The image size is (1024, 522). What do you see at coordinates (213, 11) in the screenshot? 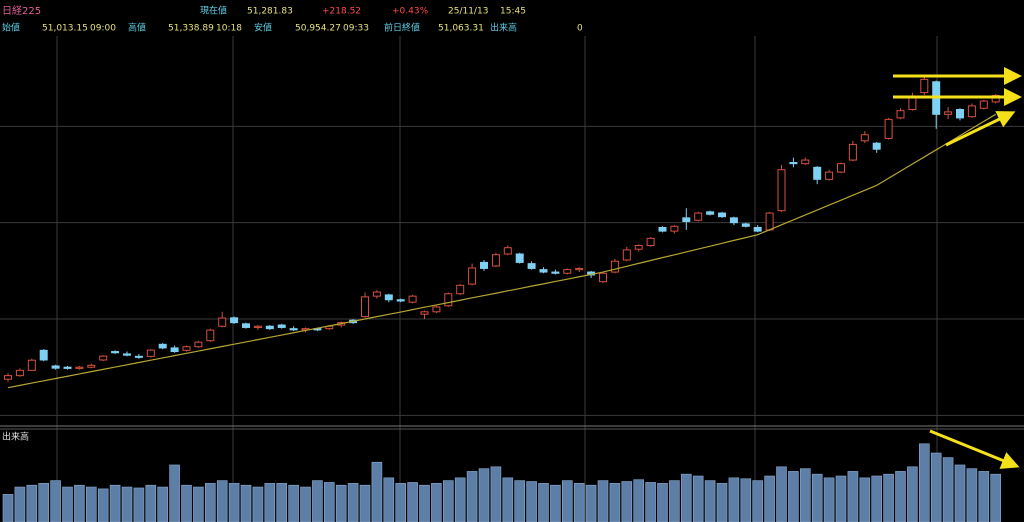
I see `field-label: 現在値` at bounding box center [213, 11].